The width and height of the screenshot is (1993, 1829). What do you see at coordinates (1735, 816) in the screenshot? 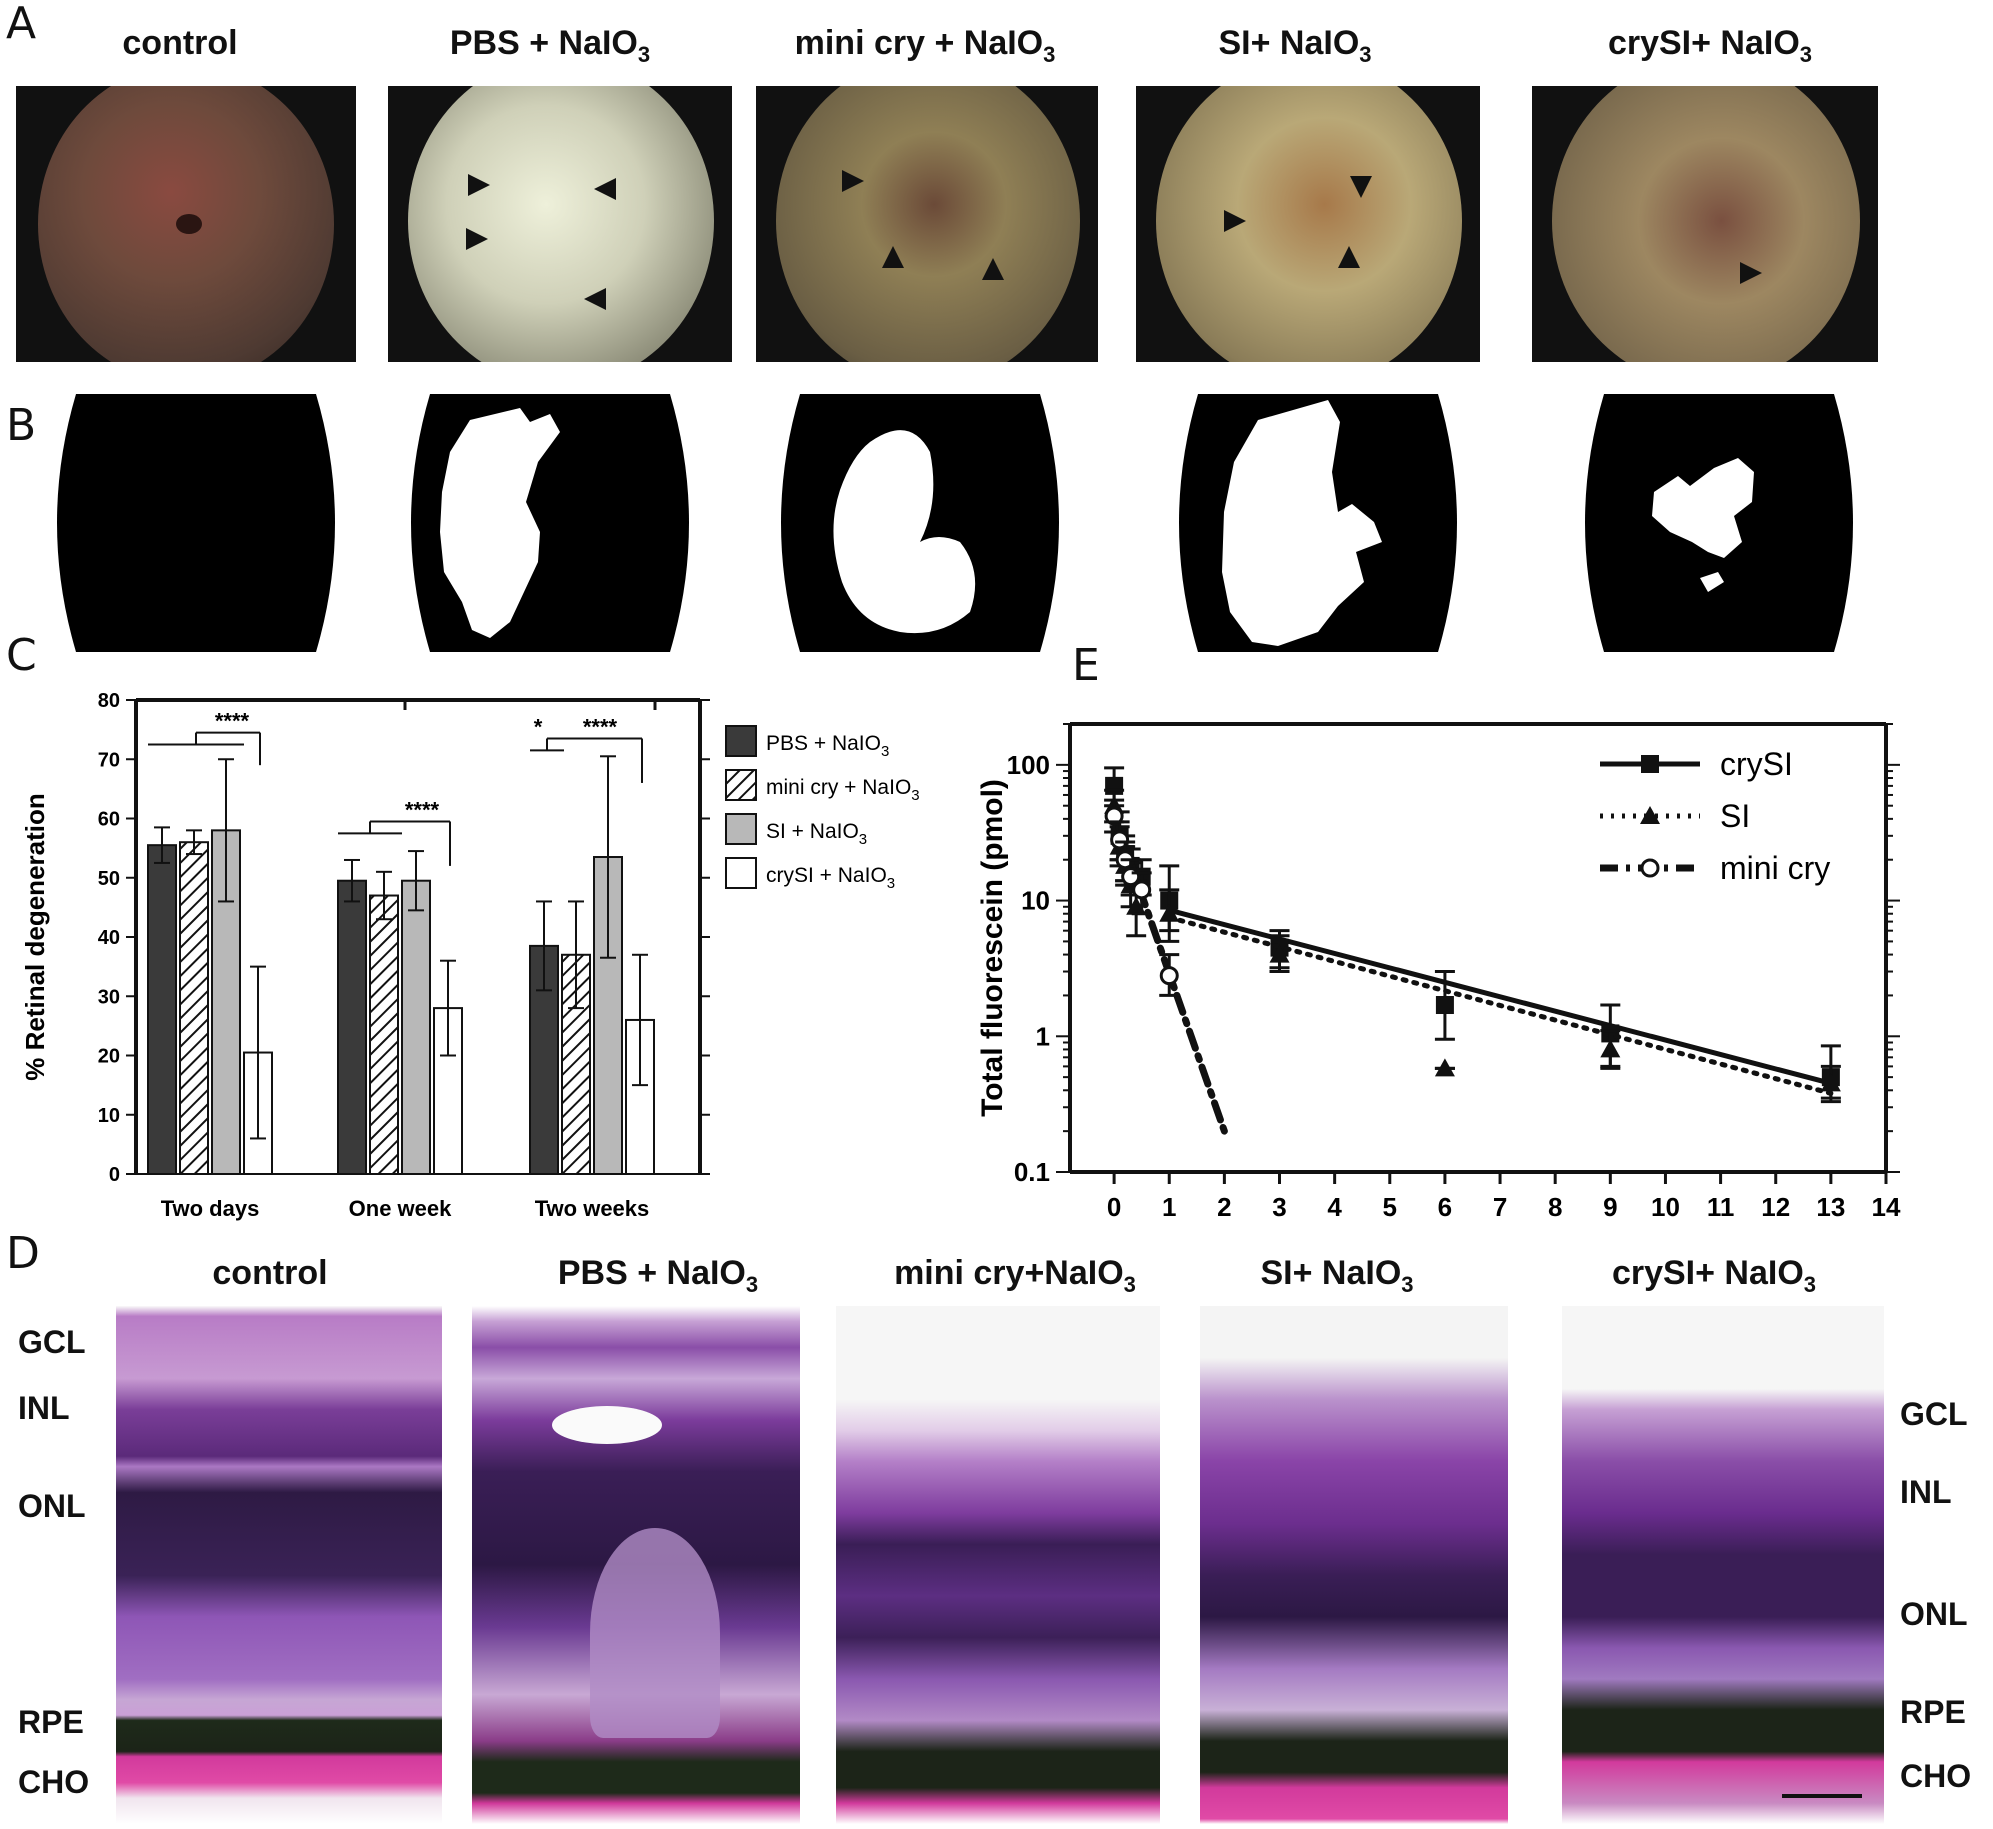
I see `legend-label: SI` at bounding box center [1735, 816].